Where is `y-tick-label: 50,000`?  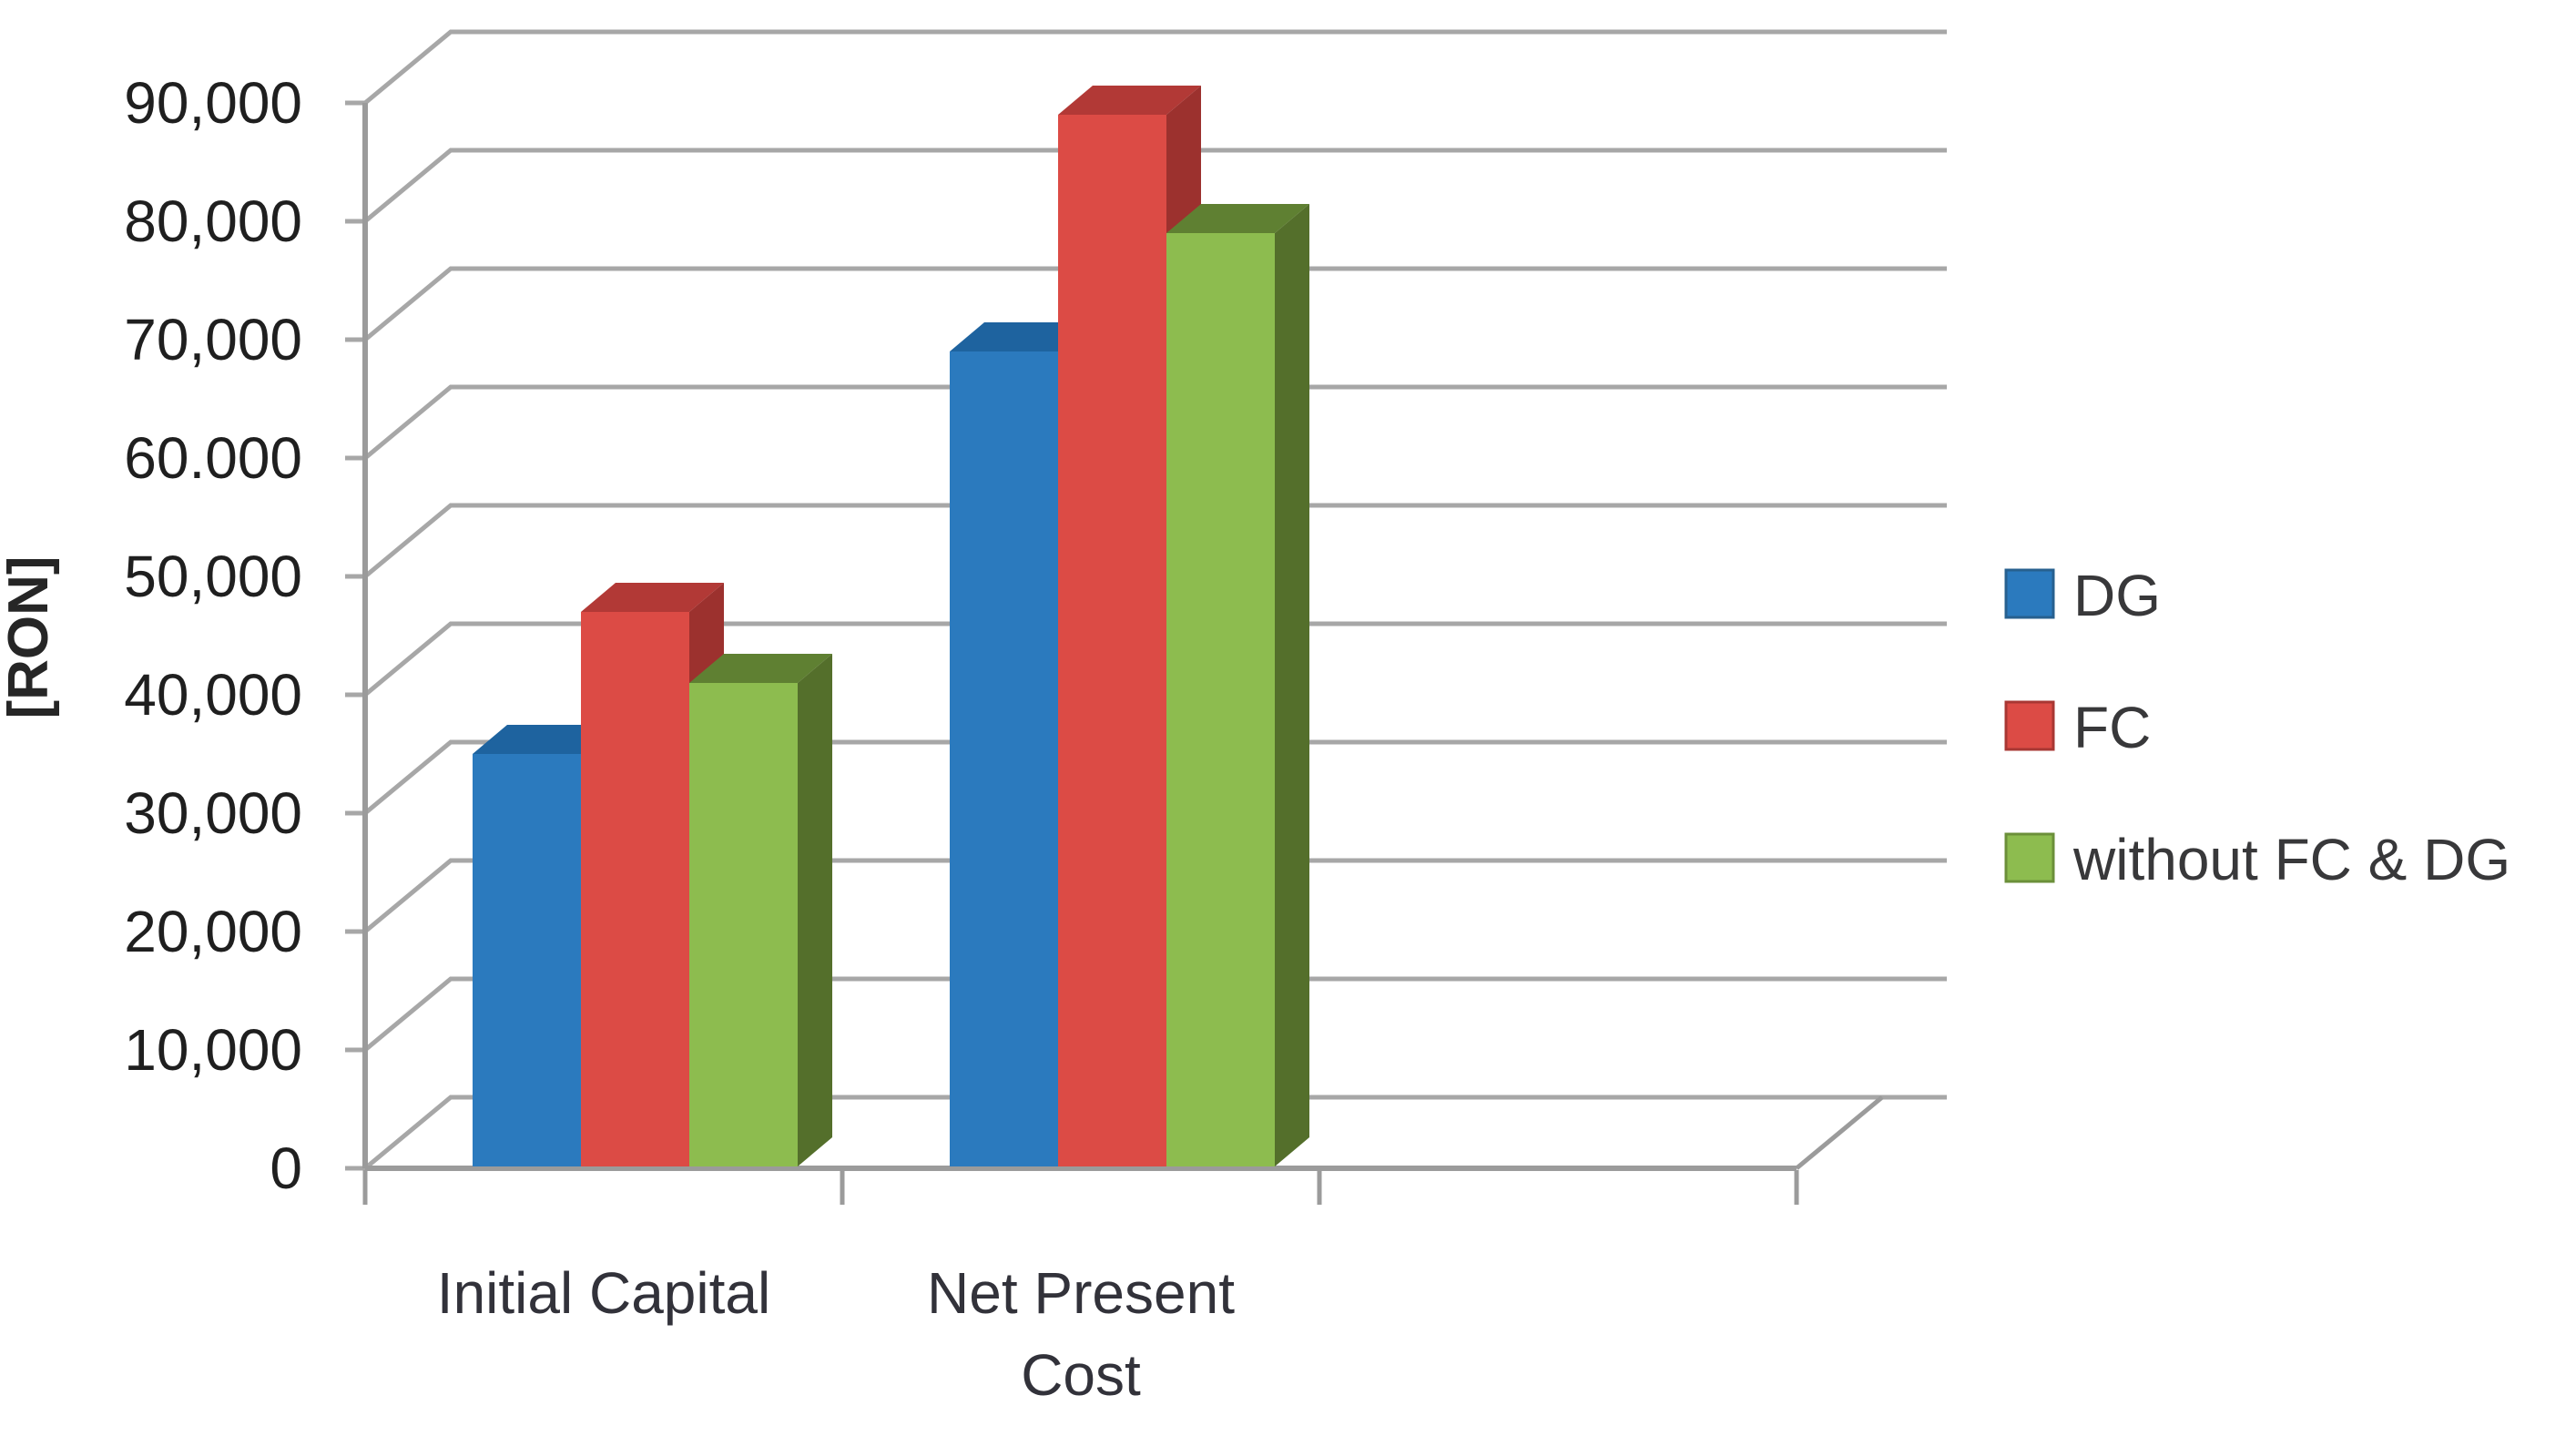
y-tick-label: 50,000 is located at coordinates (213, 576).